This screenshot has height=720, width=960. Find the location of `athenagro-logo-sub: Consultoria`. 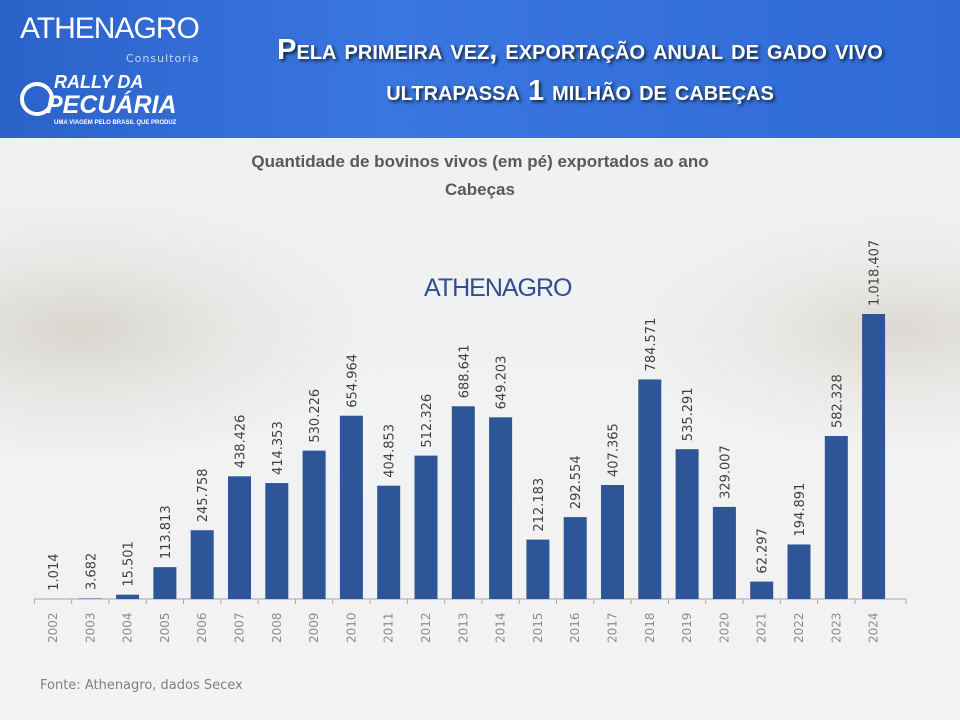

athenagro-logo-sub: Consultoria is located at coordinates (163, 58).